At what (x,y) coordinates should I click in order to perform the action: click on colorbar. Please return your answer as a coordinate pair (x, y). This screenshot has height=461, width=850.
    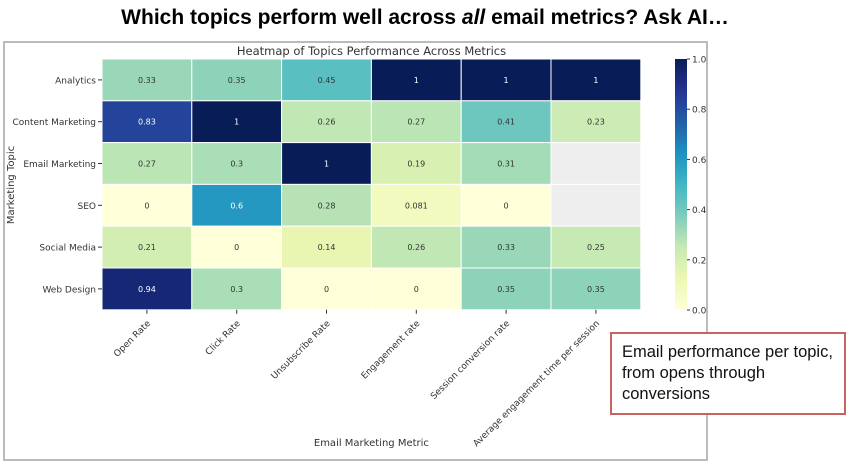
    Looking at the image, I should click on (681, 184).